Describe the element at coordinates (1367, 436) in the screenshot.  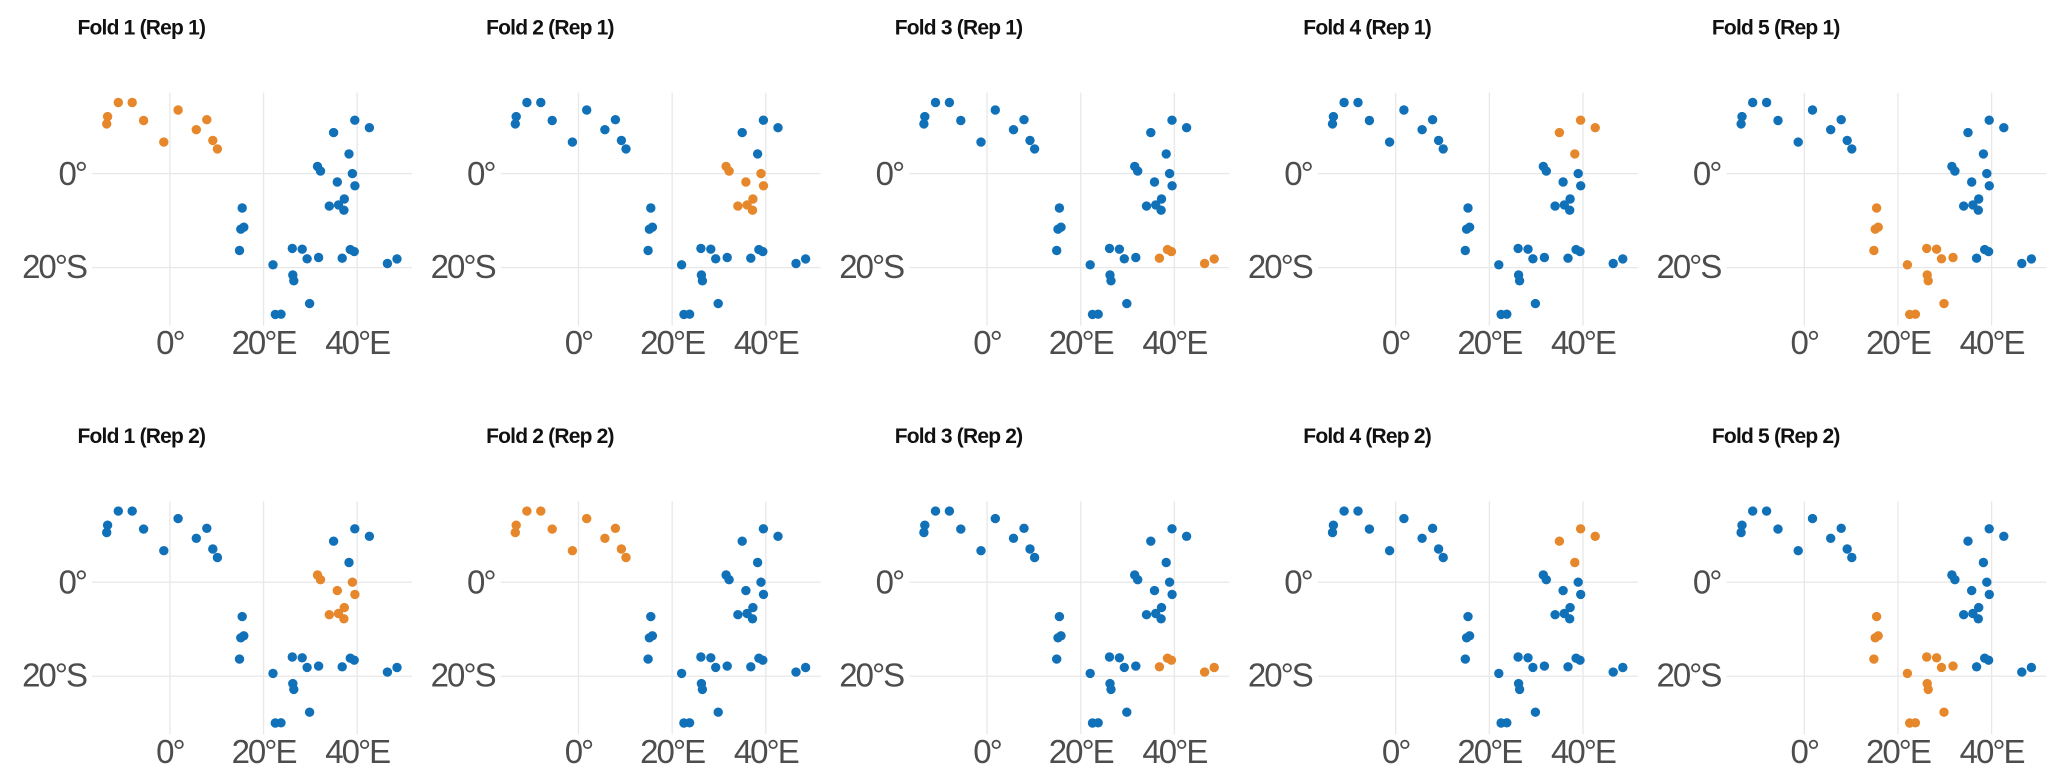
I see `svg-text: Fold 4 (Rep 2)` at that location.